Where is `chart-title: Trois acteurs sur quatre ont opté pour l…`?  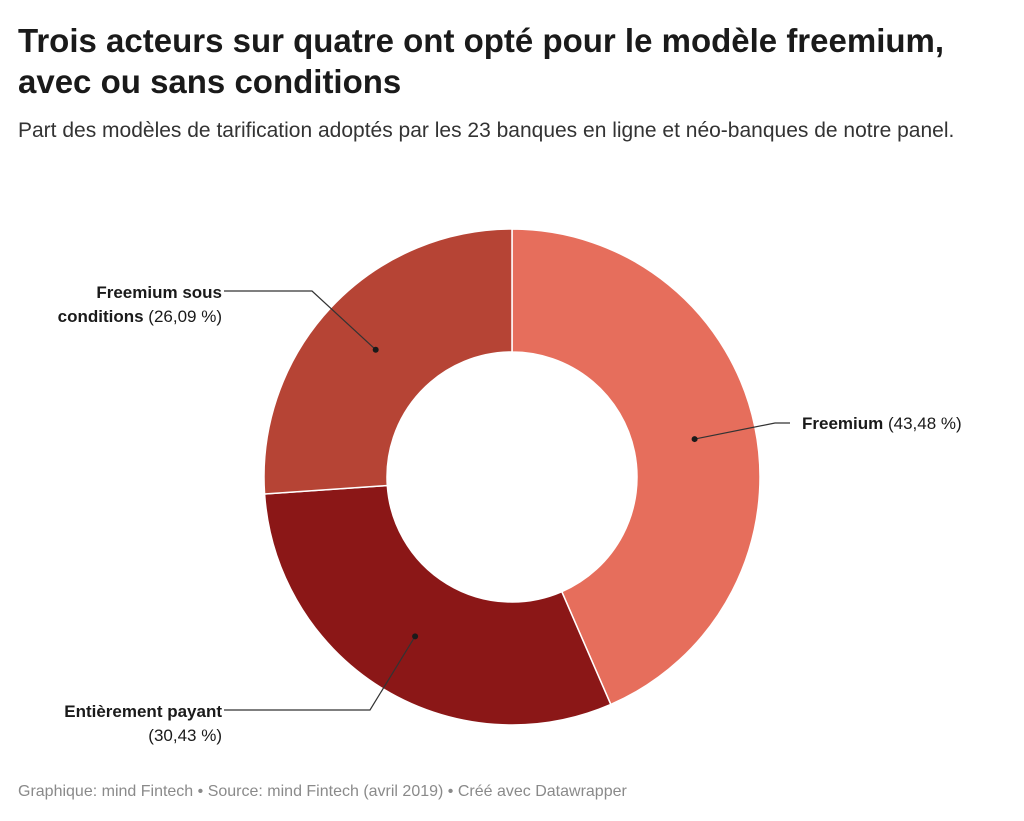 chart-title: Trois acteurs sur quatre ont opté pour l… is located at coordinates (481, 61).